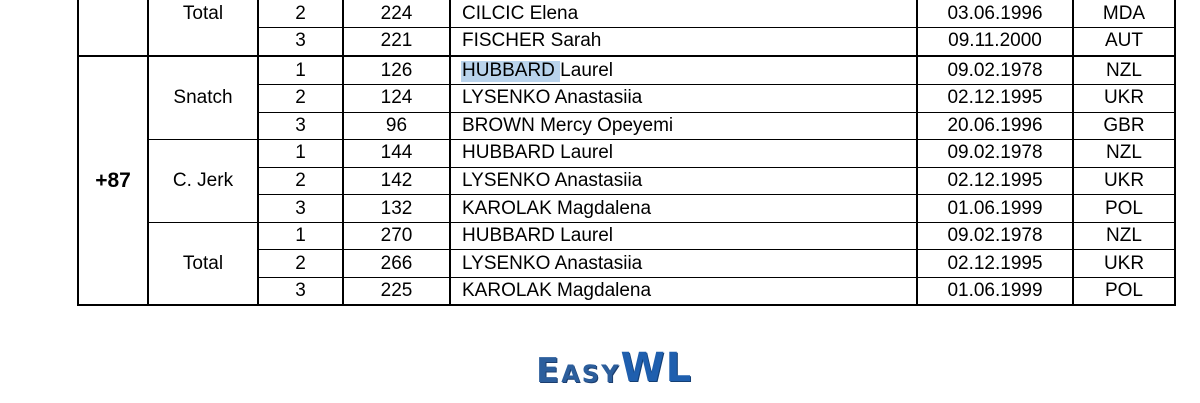  Describe the element at coordinates (995, 13) in the screenshot. I see `birth-date: 03.06.1996` at that location.